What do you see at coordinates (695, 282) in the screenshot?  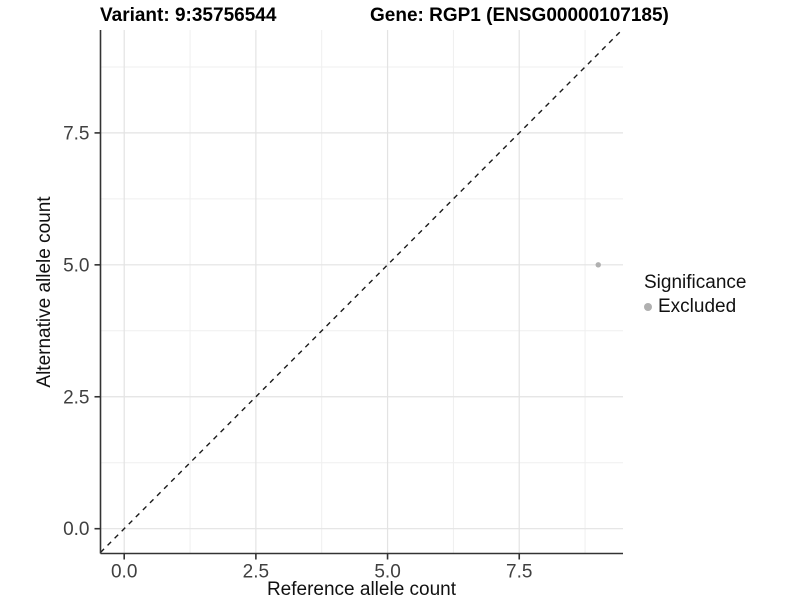 I see `legend-title: Significance` at bounding box center [695, 282].